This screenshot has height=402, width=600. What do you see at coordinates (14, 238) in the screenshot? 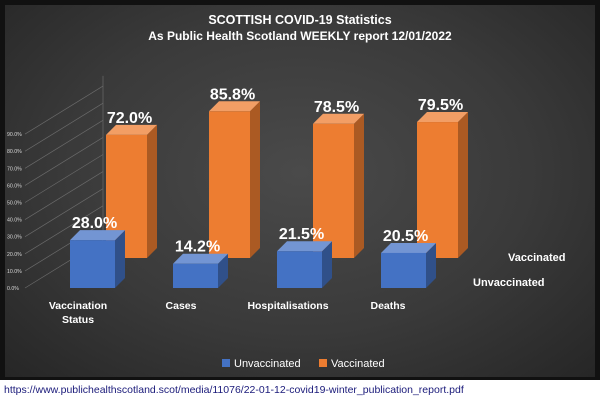
I see `y-tick-label: 30.0%` at bounding box center [14, 238].